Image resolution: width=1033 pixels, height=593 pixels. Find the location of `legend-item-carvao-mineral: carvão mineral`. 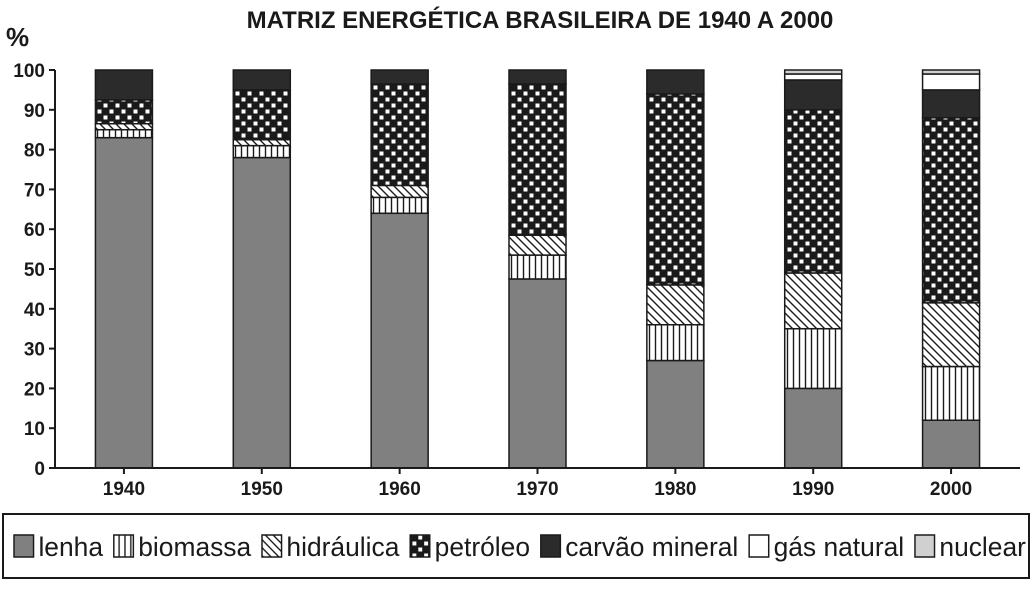

legend-item-carvao-mineral: carvão mineral is located at coordinates (639, 547).